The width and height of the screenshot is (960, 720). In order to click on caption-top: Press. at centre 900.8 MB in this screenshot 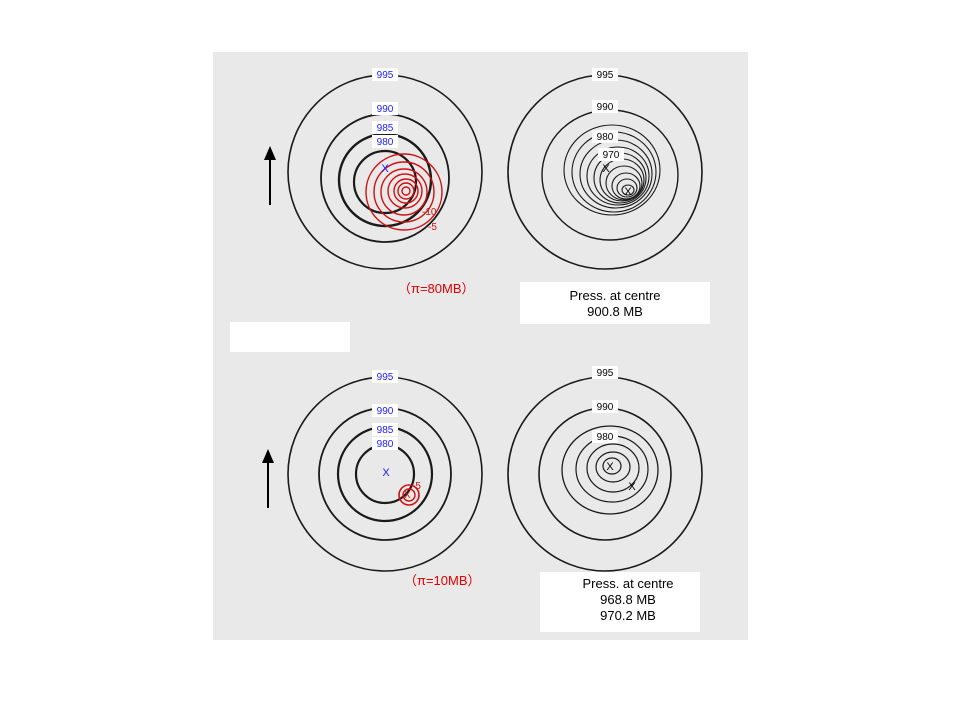, I will do `click(615, 304)`.